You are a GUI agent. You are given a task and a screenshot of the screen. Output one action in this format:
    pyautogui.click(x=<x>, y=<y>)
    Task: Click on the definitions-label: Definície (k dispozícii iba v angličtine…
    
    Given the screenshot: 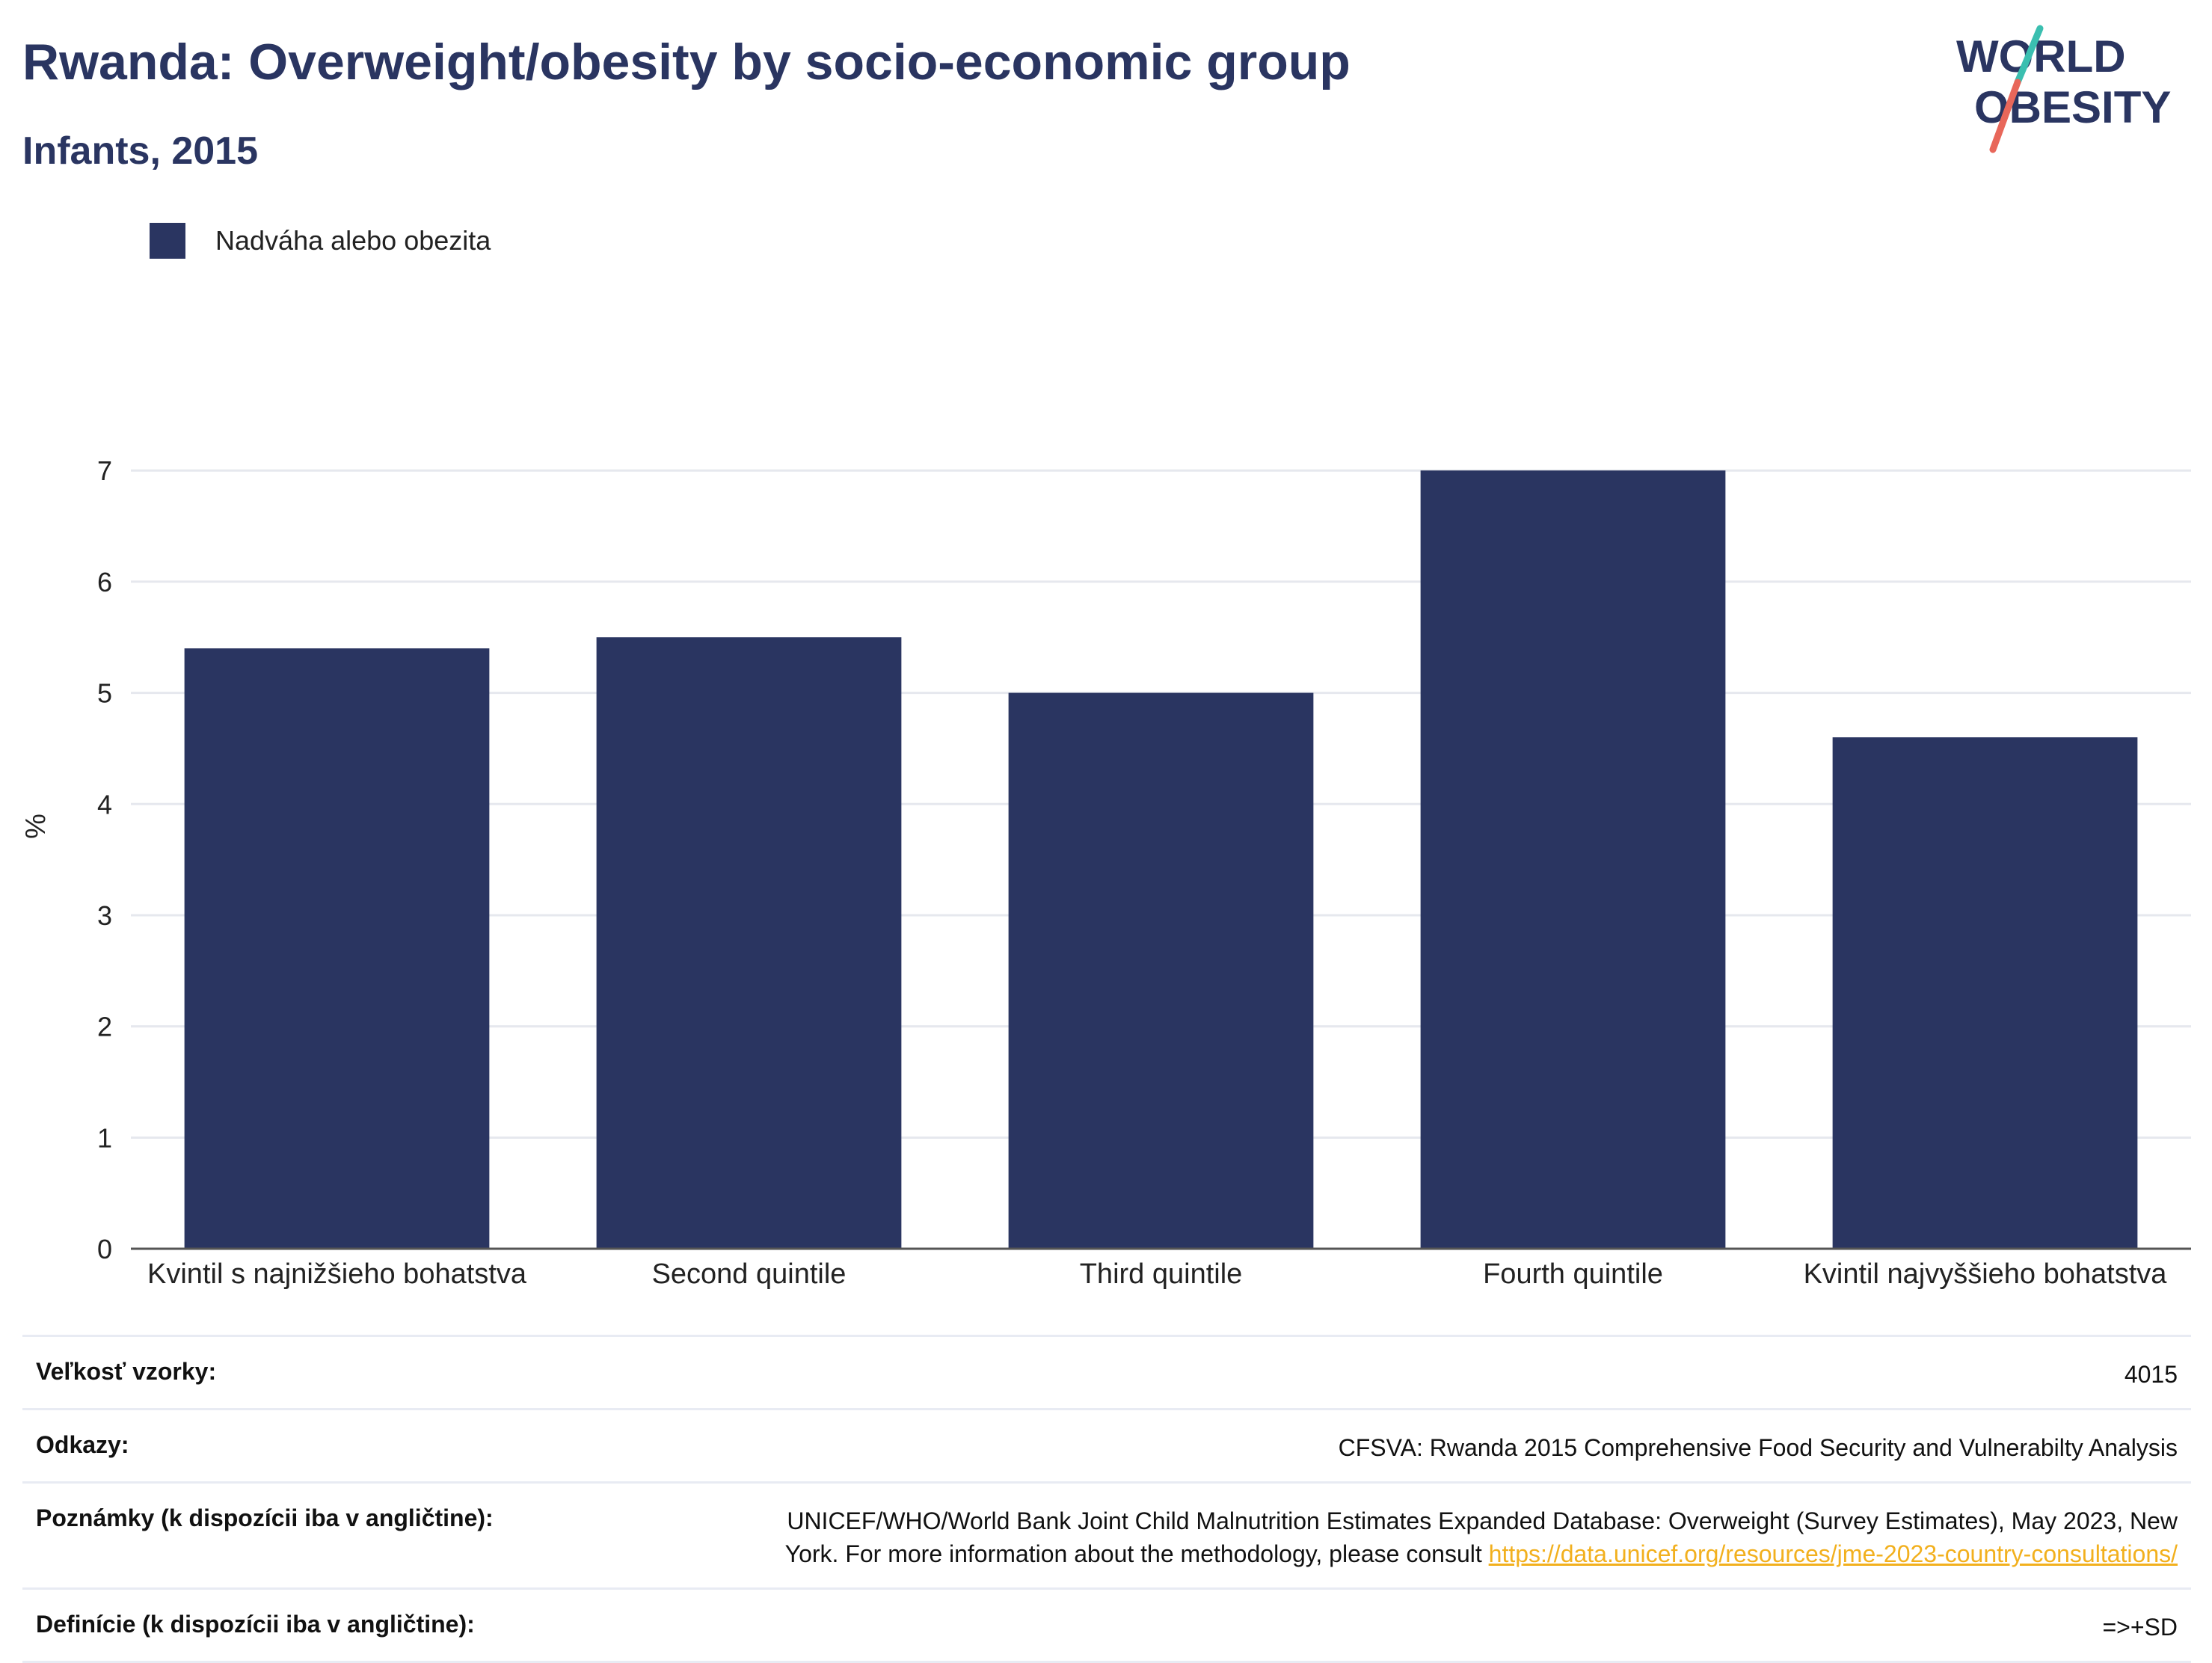 What is the action you would take?
    pyautogui.click(x=255, y=1624)
    